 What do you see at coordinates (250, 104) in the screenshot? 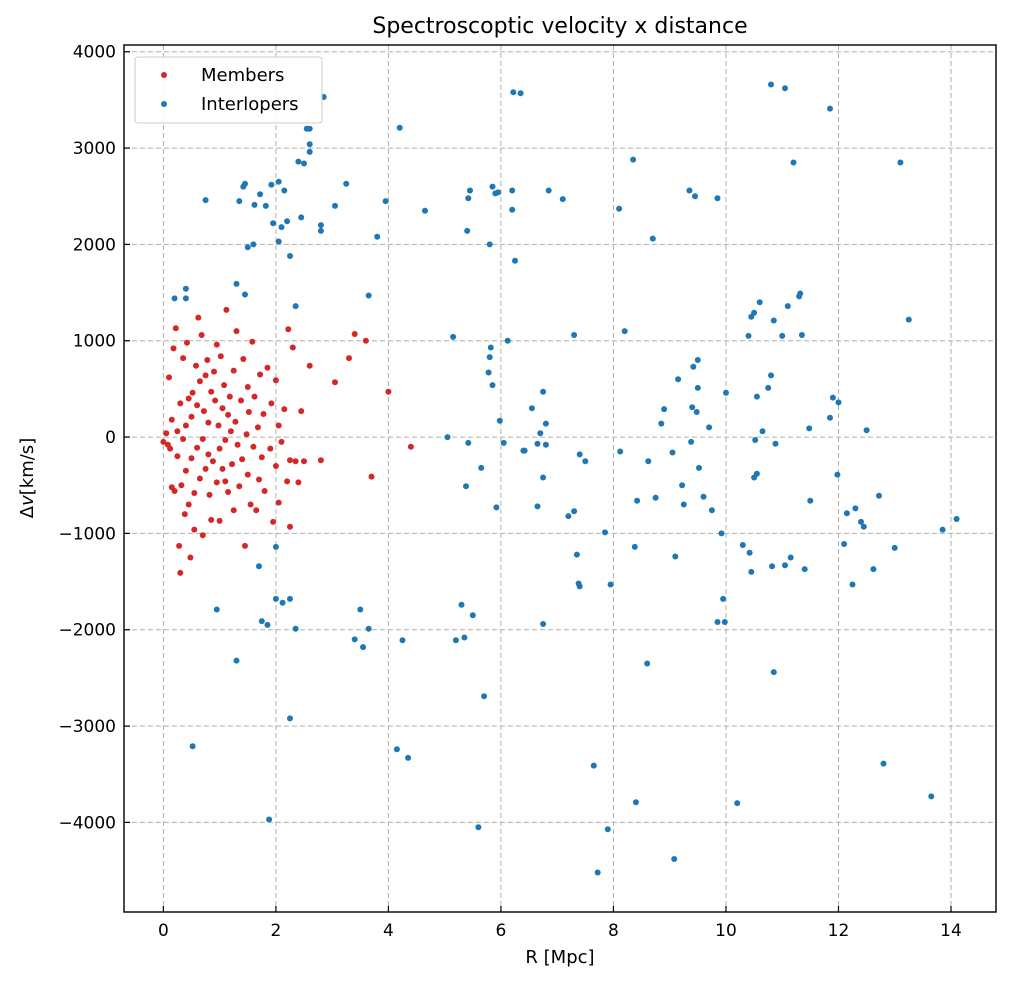
I see `legend-label-interlopers: Interlopers` at bounding box center [250, 104].